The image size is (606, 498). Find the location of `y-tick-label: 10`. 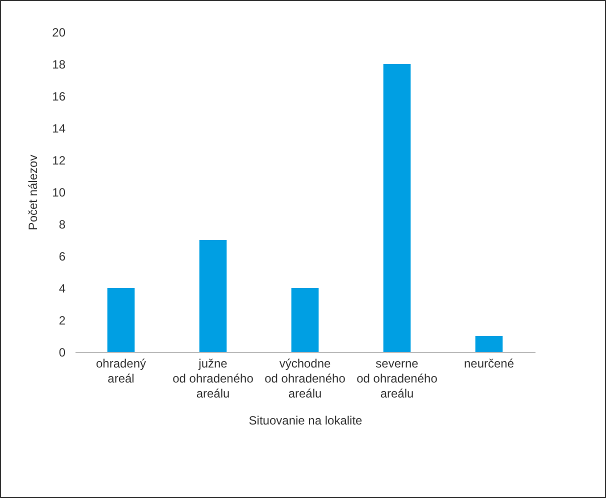

y-tick-label: 10 is located at coordinates (59, 193).